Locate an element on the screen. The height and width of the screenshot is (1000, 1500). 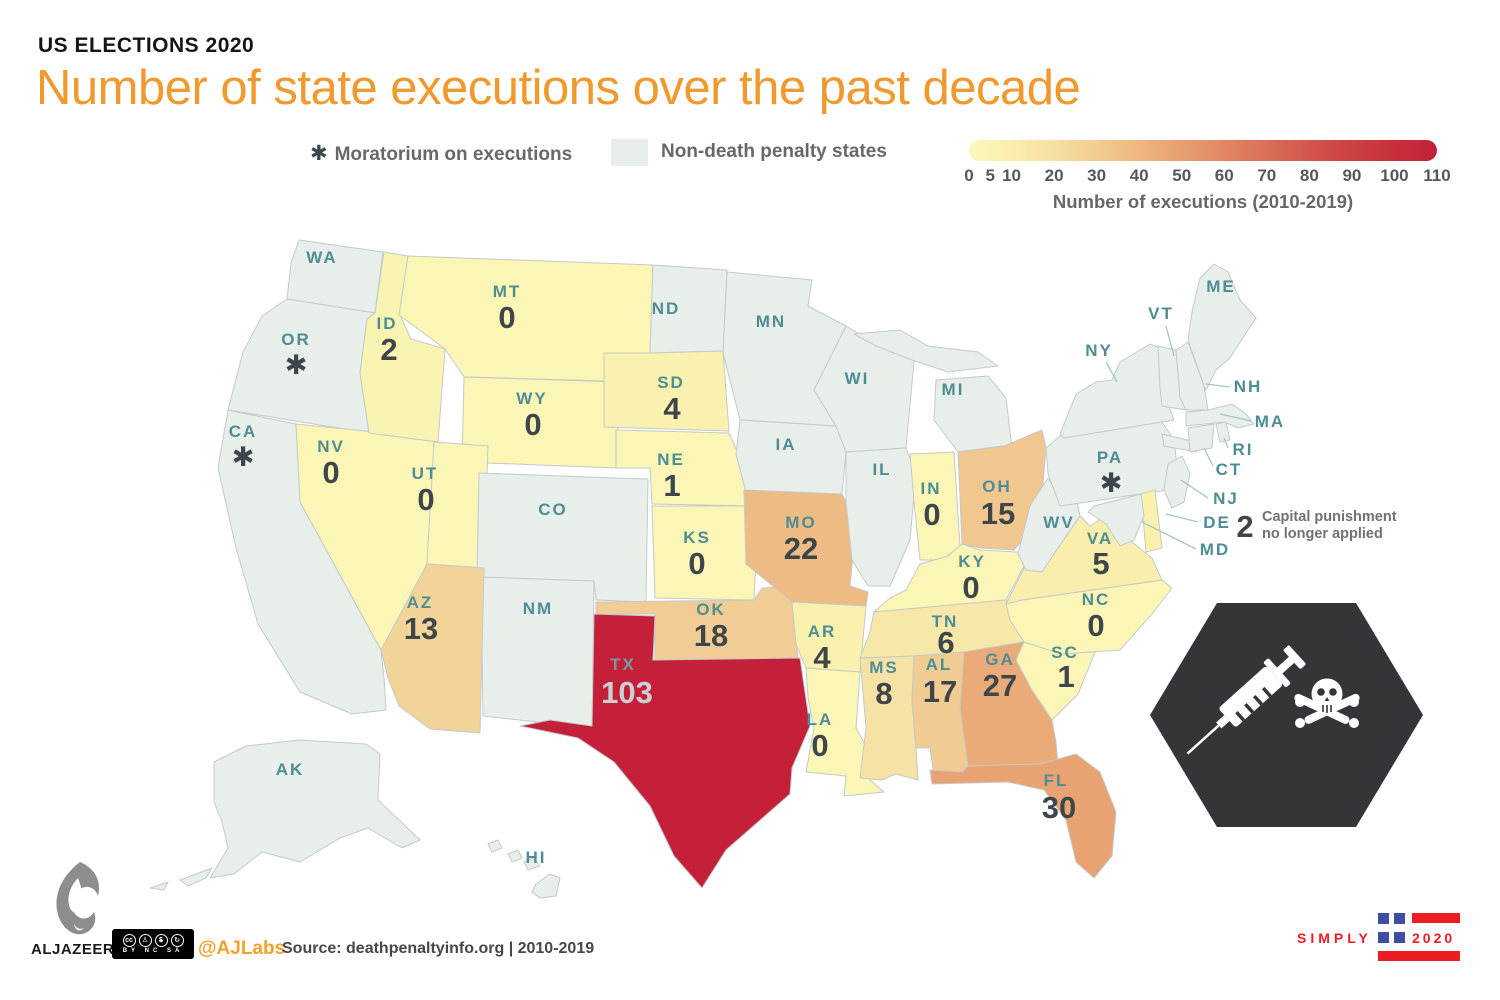
leader-line-NJ is located at coordinates (1194, 489).